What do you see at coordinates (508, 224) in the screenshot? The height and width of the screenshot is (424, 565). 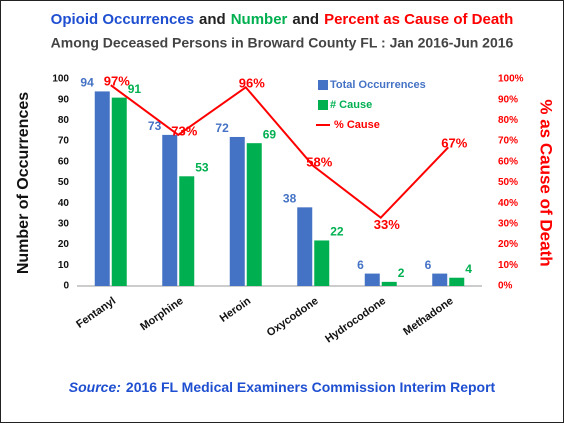 I see `y2-tick-label: 30%` at bounding box center [508, 224].